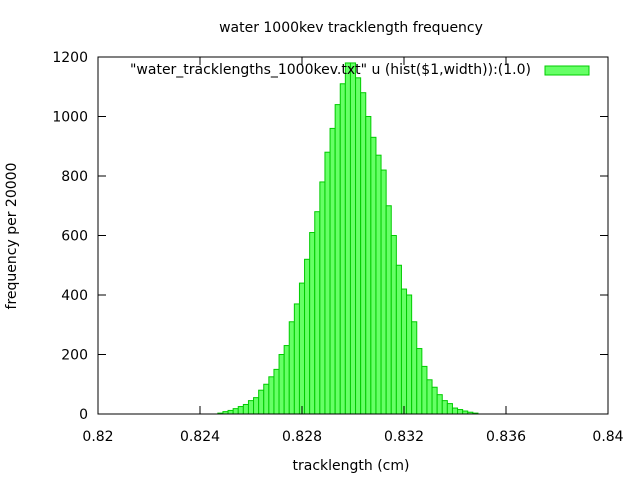 Image resolution: width=640 pixels, height=480 pixels. What do you see at coordinates (74, 296) in the screenshot?
I see `y-tick-label: 400` at bounding box center [74, 296].